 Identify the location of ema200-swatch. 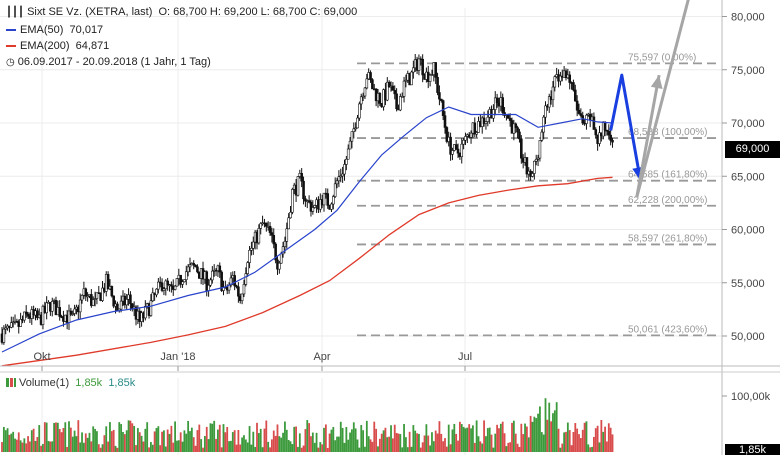
(11, 46).